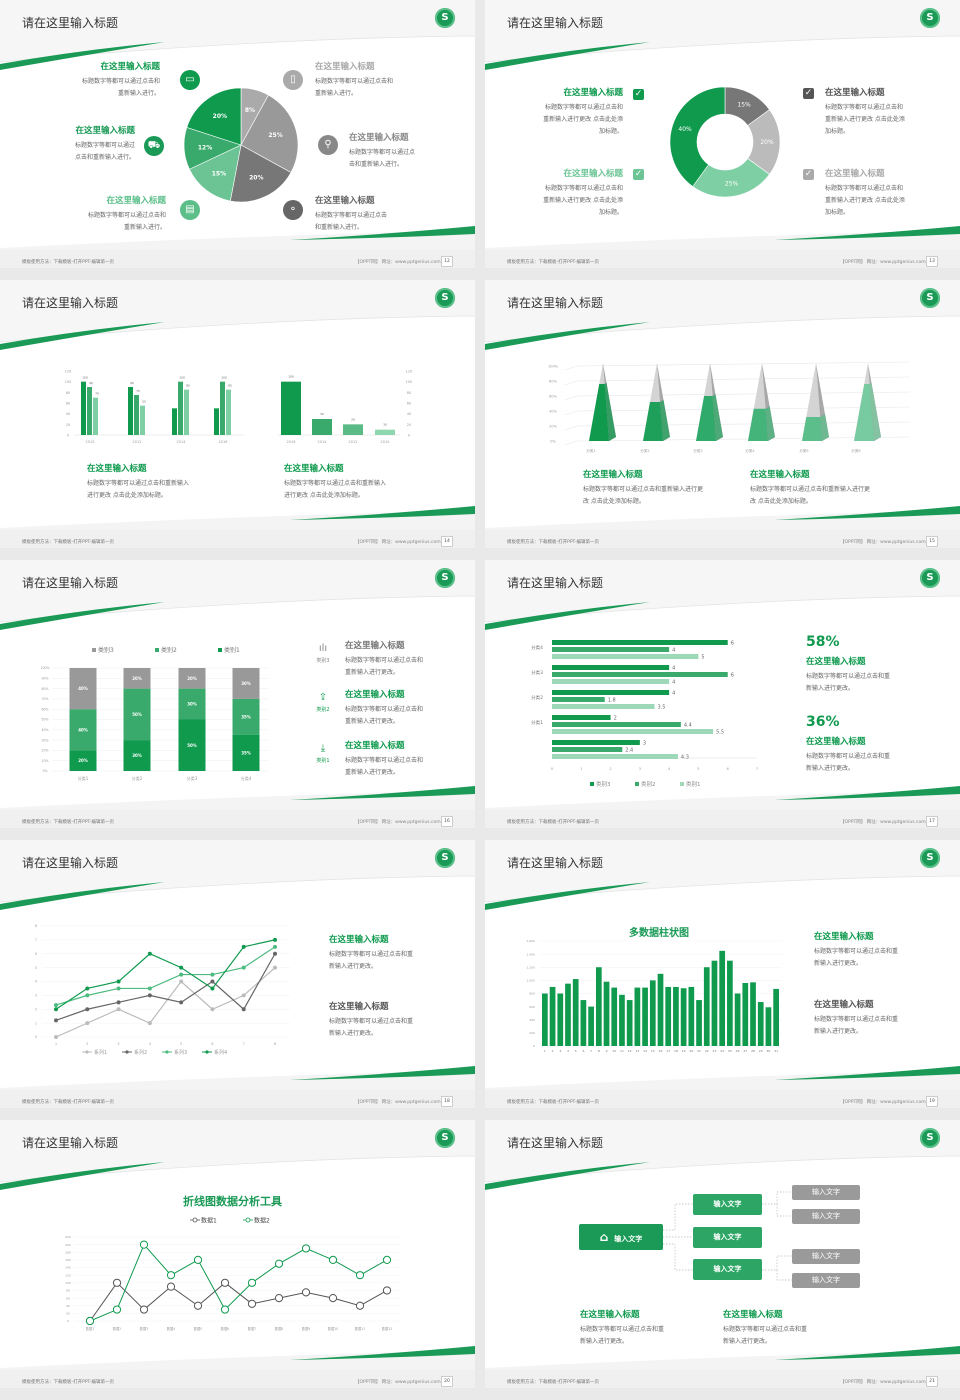 The width and height of the screenshot is (960, 1400). I want to click on tick-label: 50%, so click(44, 720).